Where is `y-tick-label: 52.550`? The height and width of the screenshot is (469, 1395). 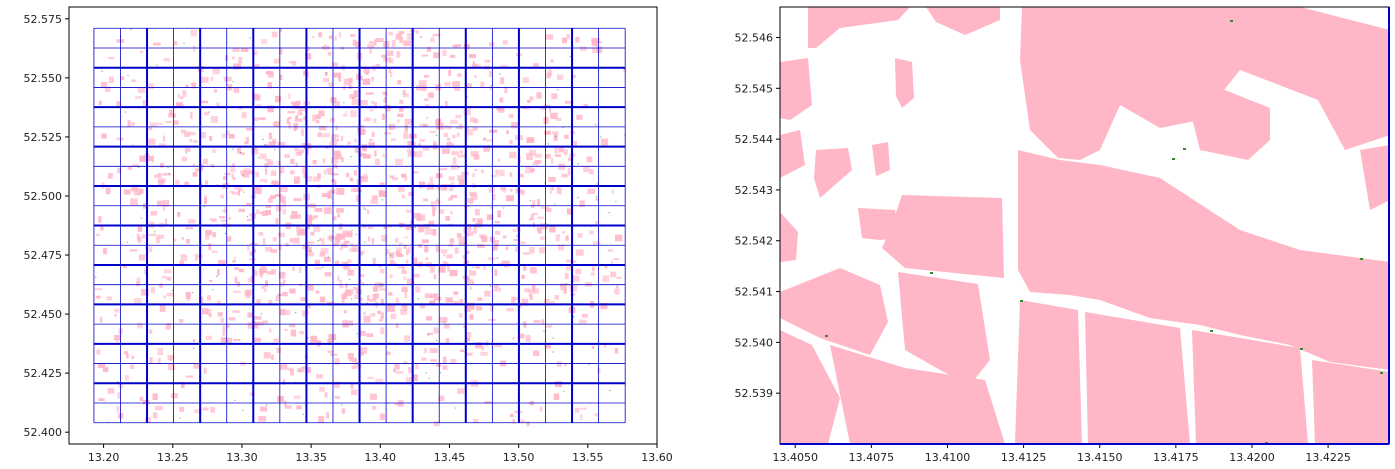
y-tick-label: 52.550 is located at coordinates (43, 78).